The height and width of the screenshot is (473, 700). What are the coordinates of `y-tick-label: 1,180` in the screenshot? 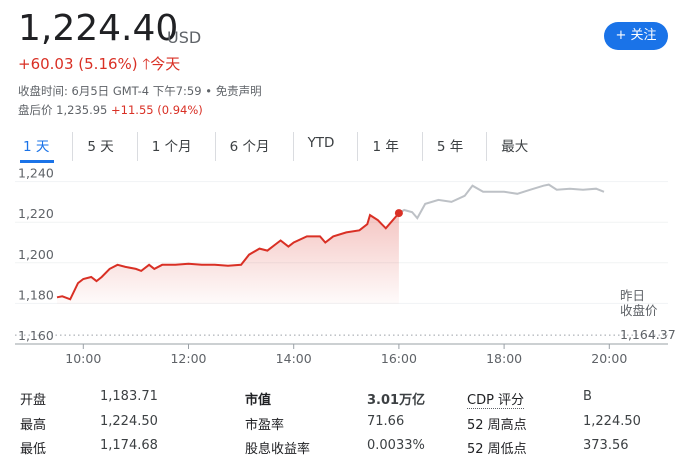 It's located at (36, 294).